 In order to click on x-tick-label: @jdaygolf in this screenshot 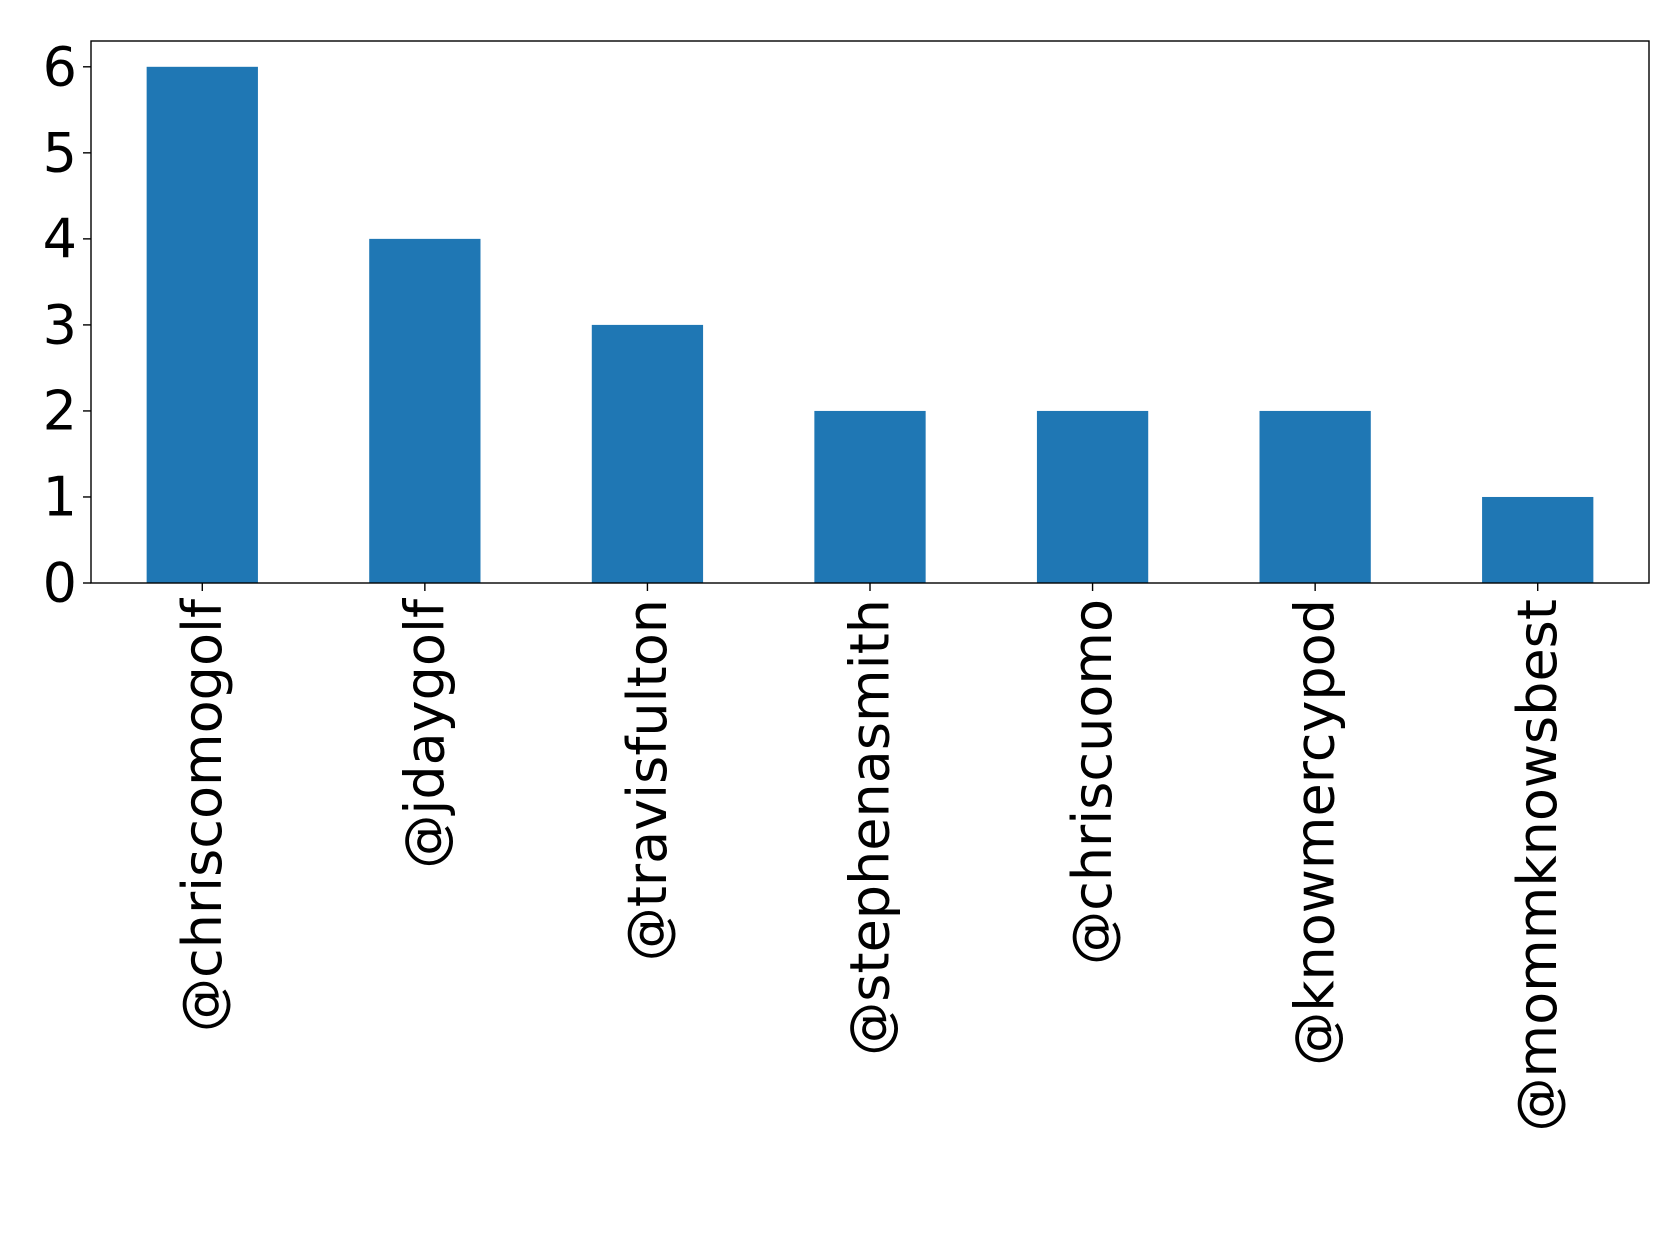, I will do `click(424, 733)`.